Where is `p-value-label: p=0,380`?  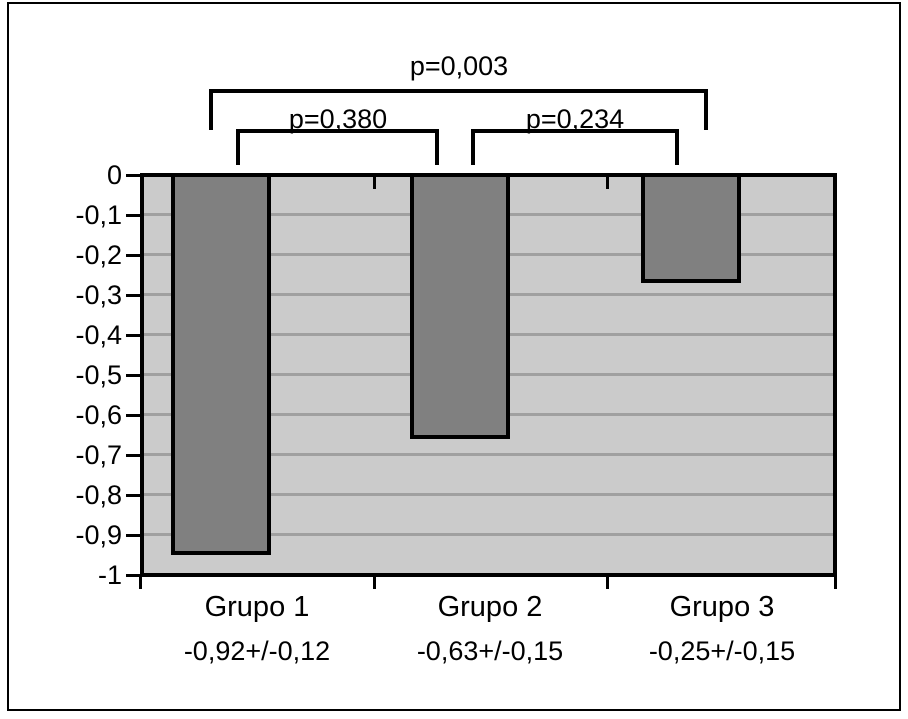
p-value-label: p=0,380 is located at coordinates (338, 119).